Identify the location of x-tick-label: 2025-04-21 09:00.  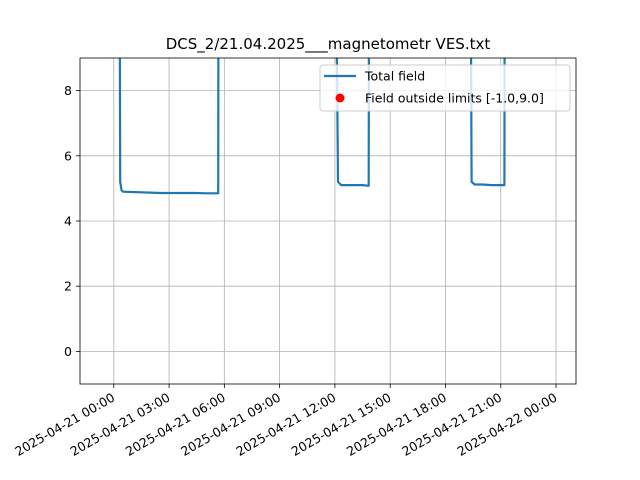
(230, 424).